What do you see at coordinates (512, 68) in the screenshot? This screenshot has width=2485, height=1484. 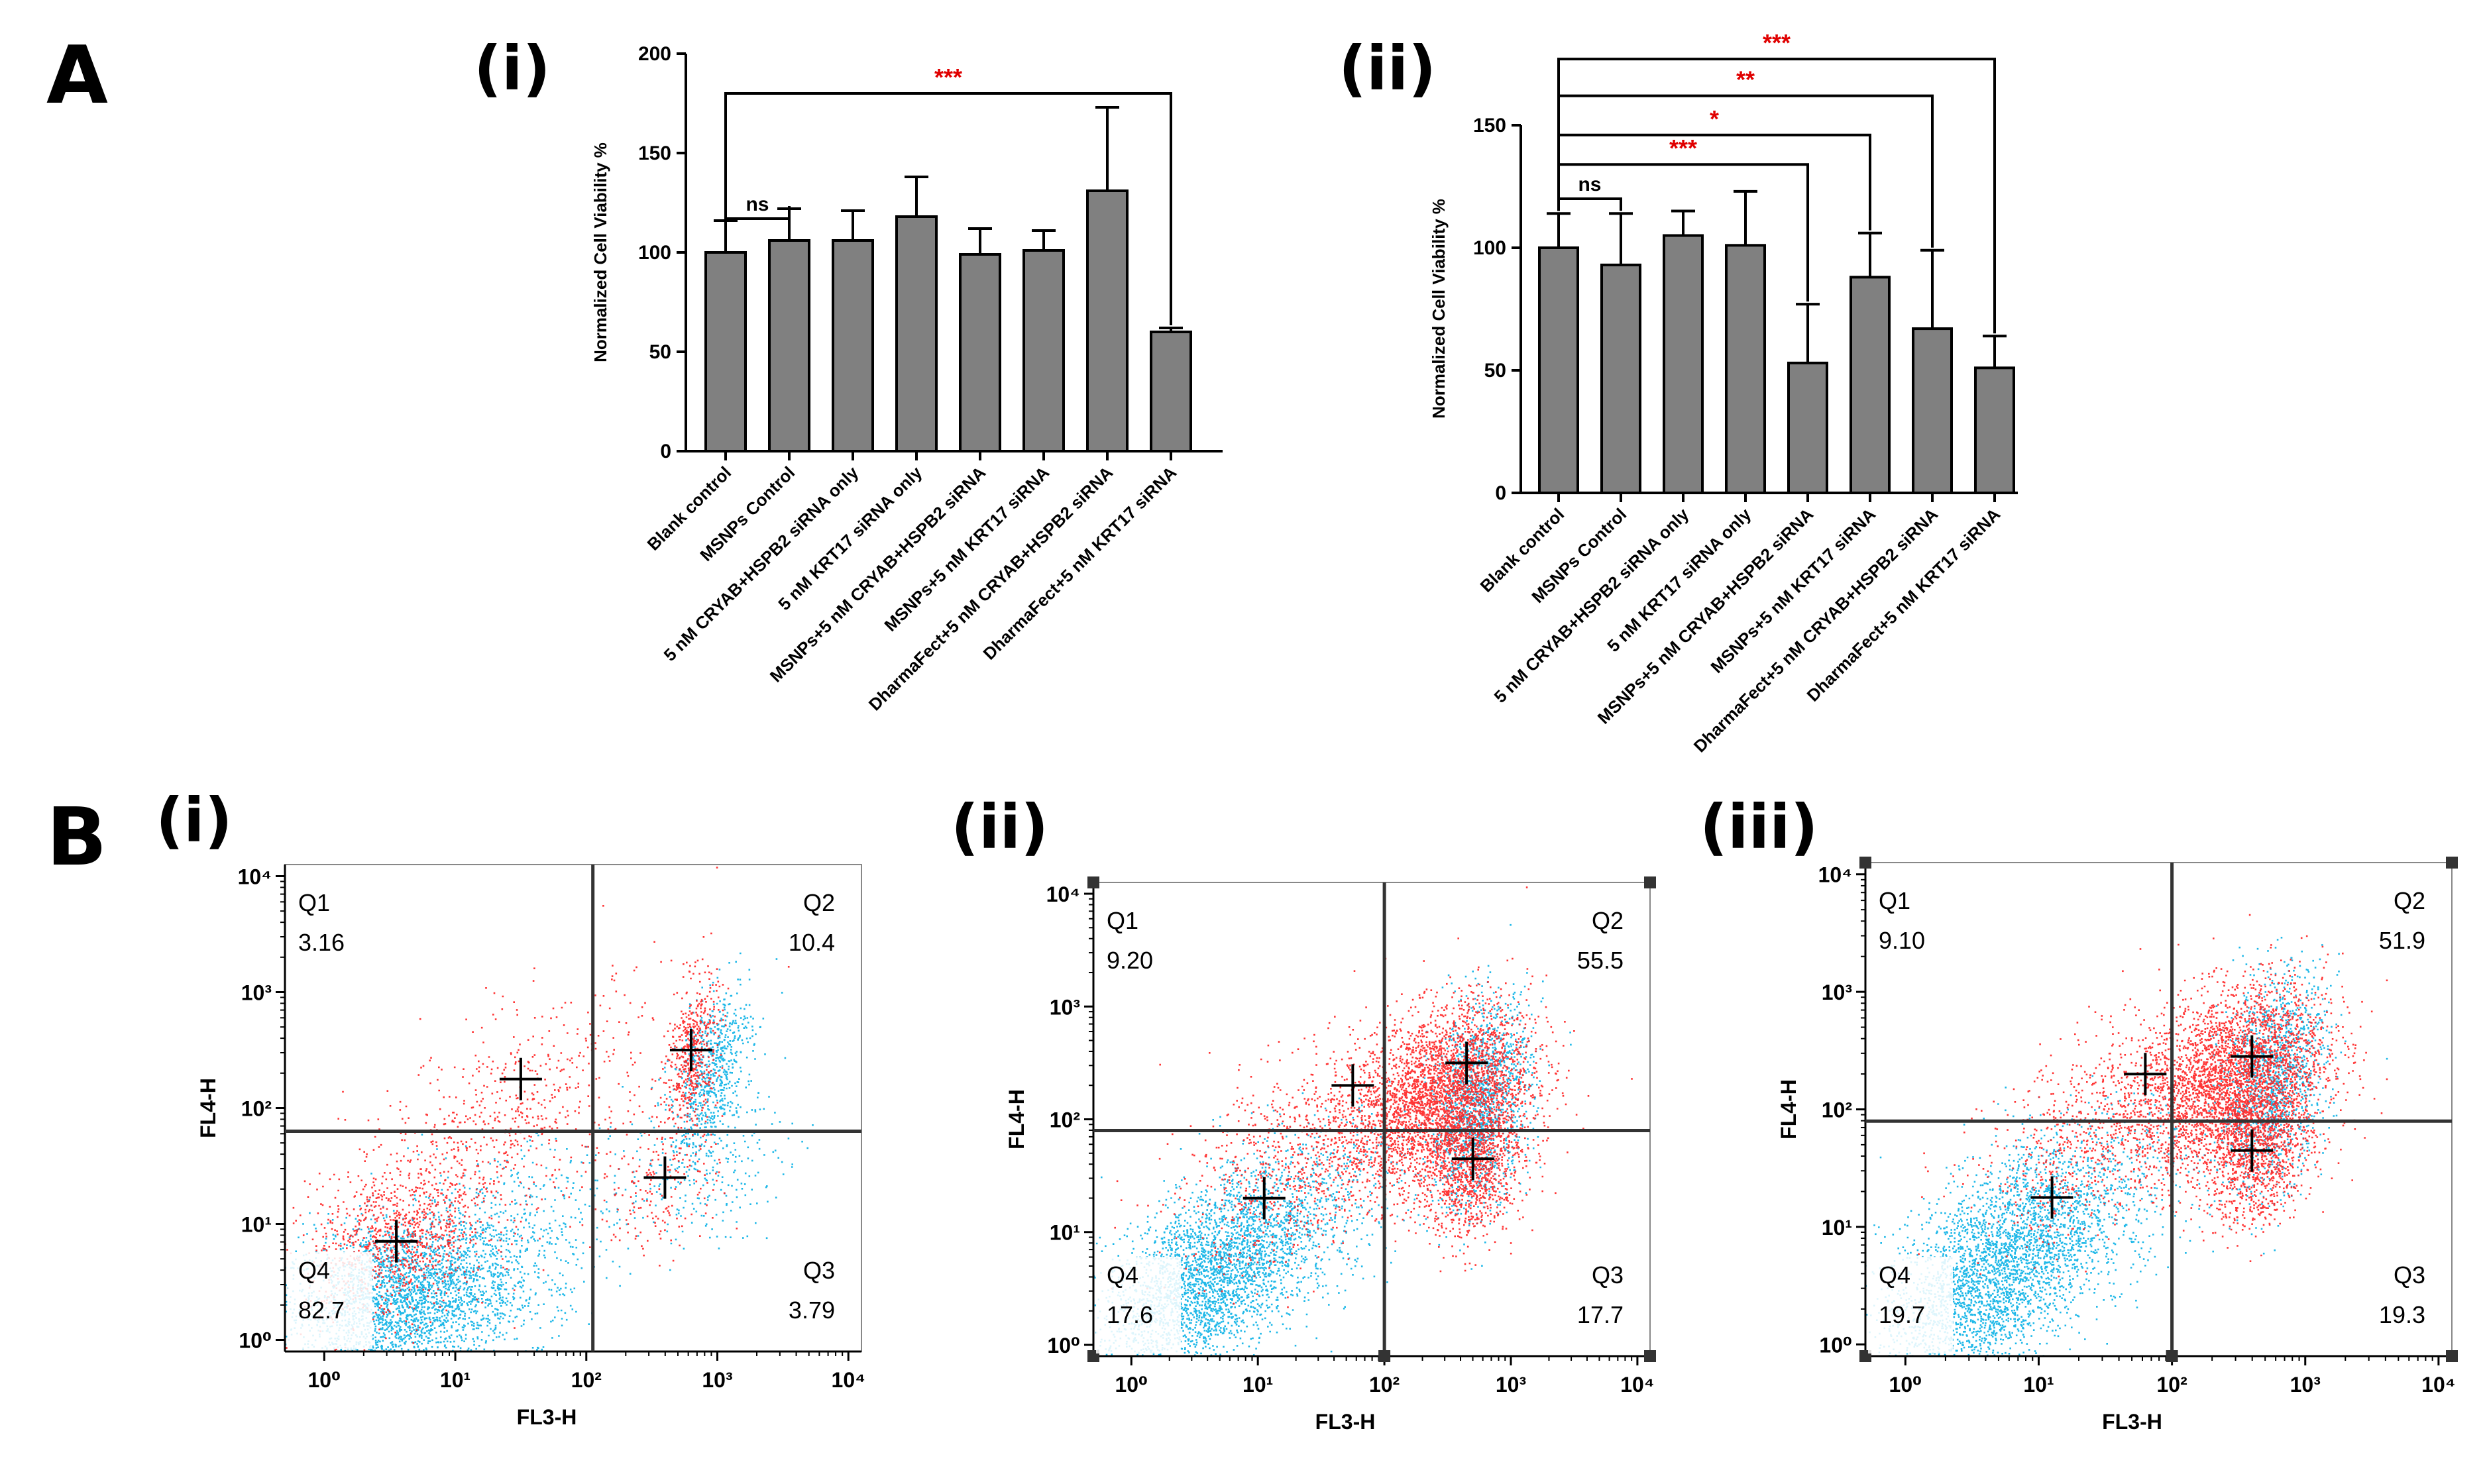 I see `panel-sublabel: (i)` at bounding box center [512, 68].